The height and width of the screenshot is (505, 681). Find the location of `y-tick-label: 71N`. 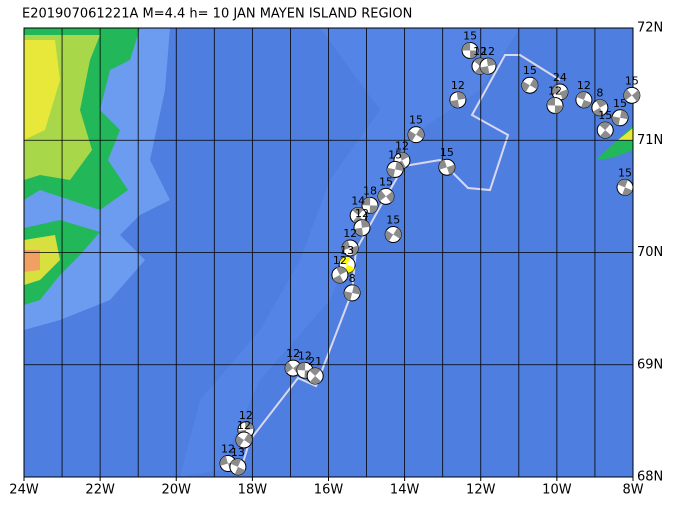

y-tick-label: 71N is located at coordinates (650, 140).